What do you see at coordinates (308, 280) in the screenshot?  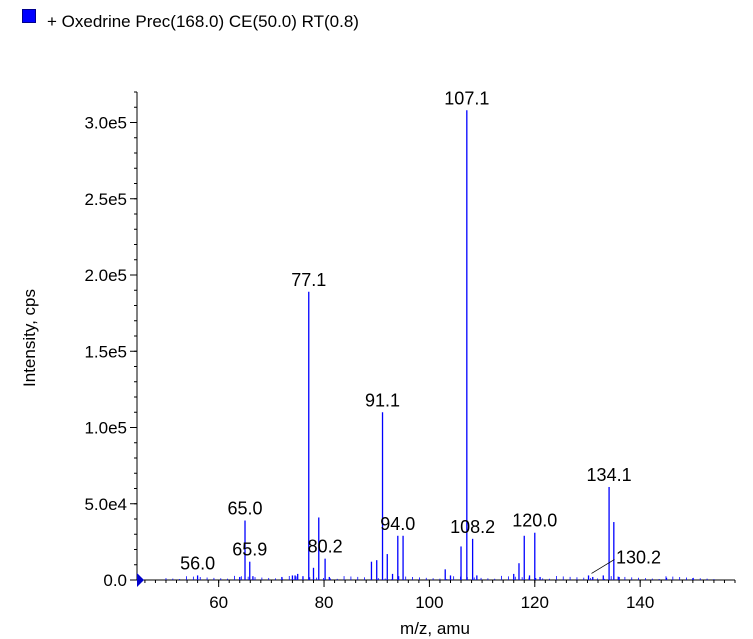 I see `peak-label-77.1: 77.1` at bounding box center [308, 280].